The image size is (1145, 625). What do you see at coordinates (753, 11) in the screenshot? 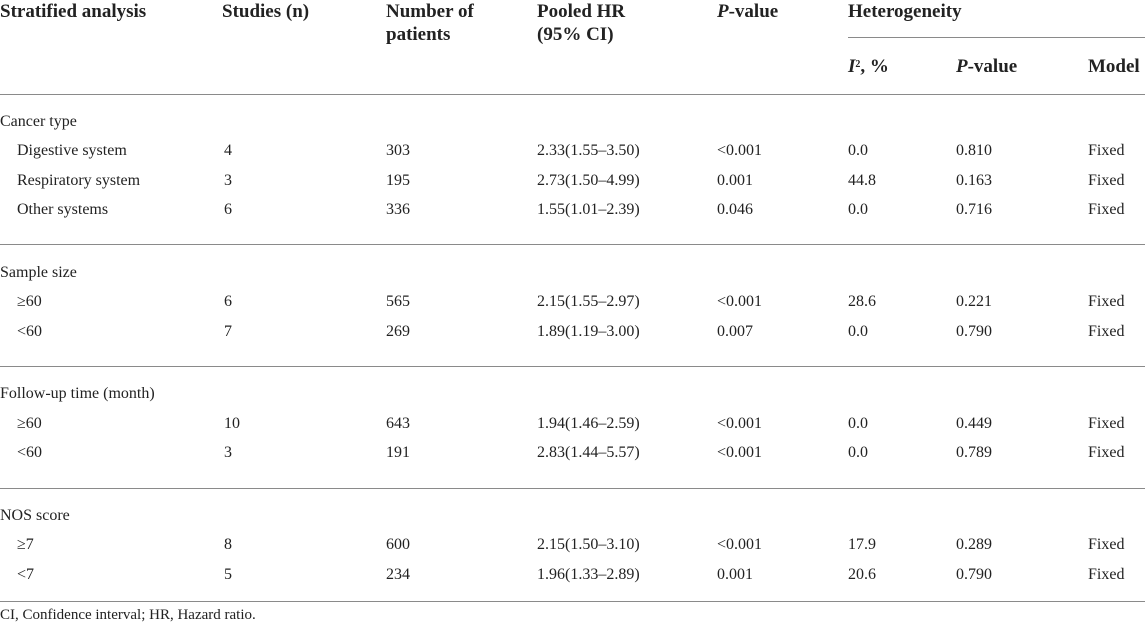
I see `header-p-rest: -value` at bounding box center [753, 11].